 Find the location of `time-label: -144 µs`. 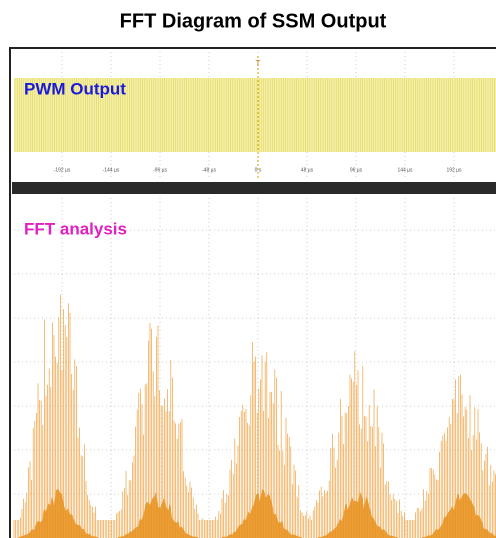

time-label: -144 µs is located at coordinates (111, 170).